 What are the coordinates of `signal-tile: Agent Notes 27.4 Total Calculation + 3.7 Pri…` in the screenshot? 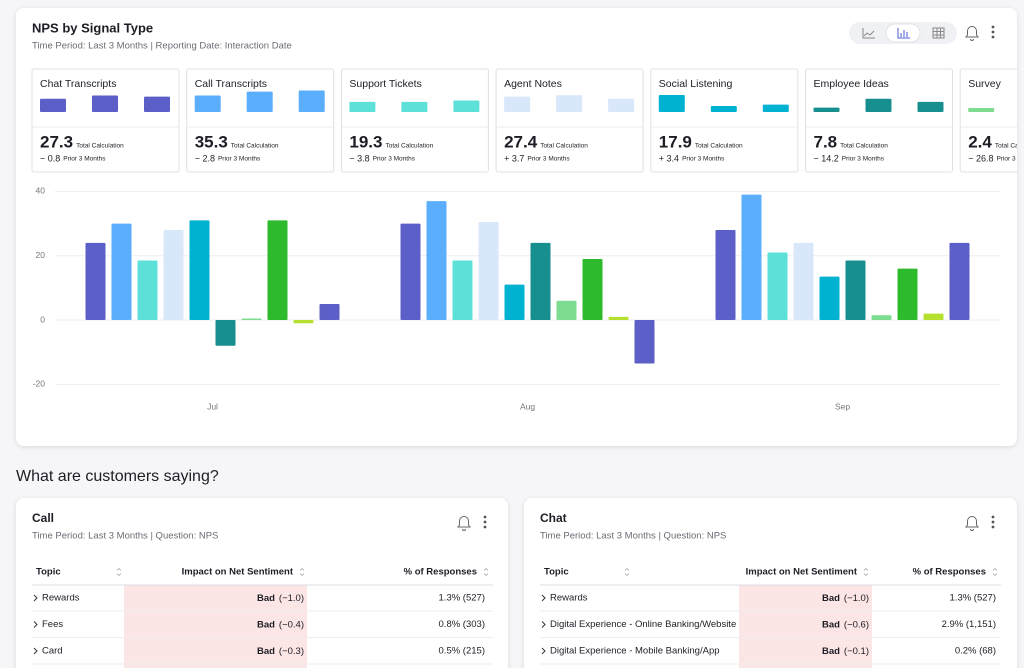 It's located at (569, 120).